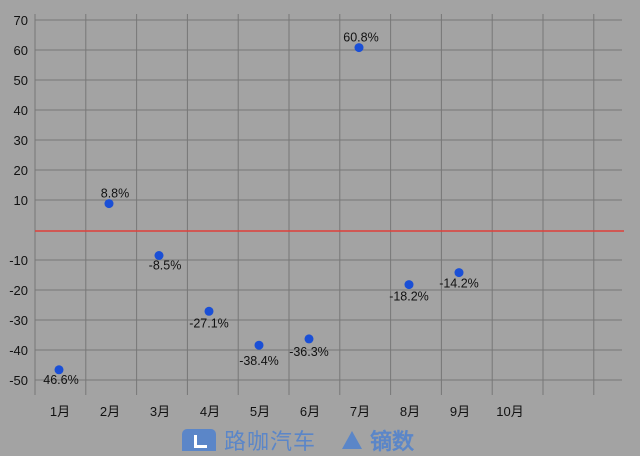  What do you see at coordinates (110, 411) in the screenshot?
I see `x-tick-label: 2月` at bounding box center [110, 411].